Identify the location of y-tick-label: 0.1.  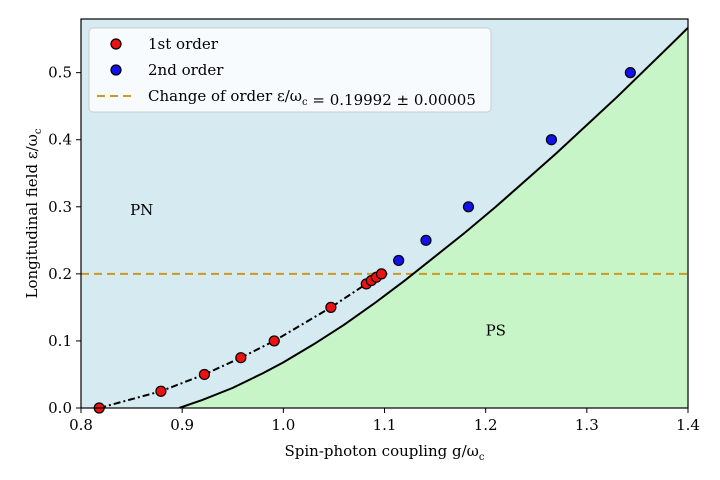
(60, 341).